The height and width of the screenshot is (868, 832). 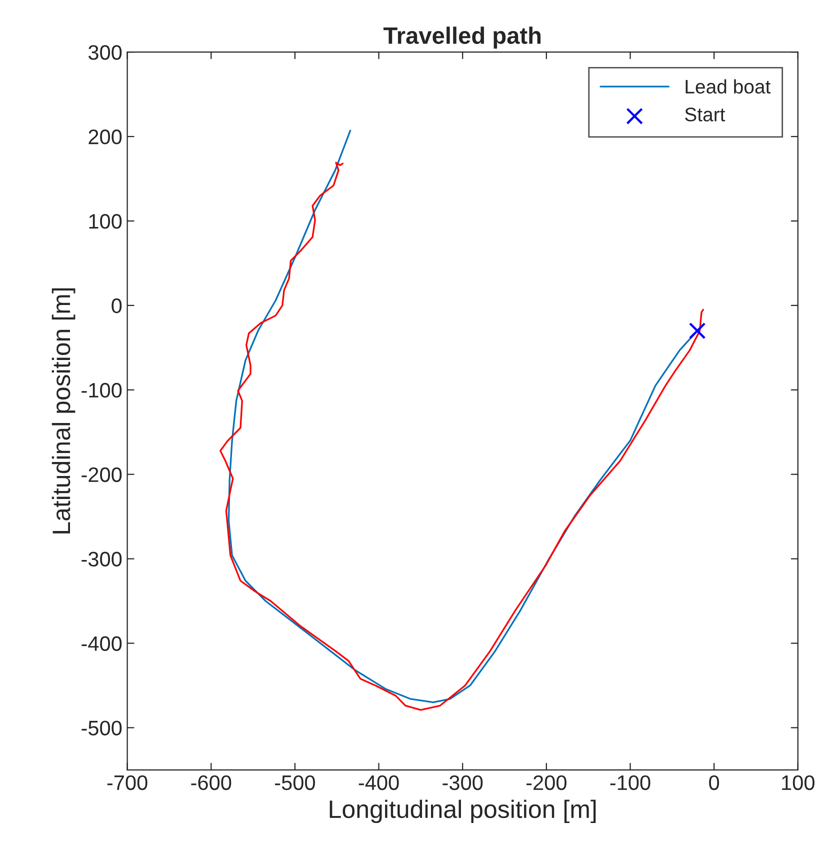 What do you see at coordinates (798, 782) in the screenshot?
I see `x-tick-label: 100` at bounding box center [798, 782].